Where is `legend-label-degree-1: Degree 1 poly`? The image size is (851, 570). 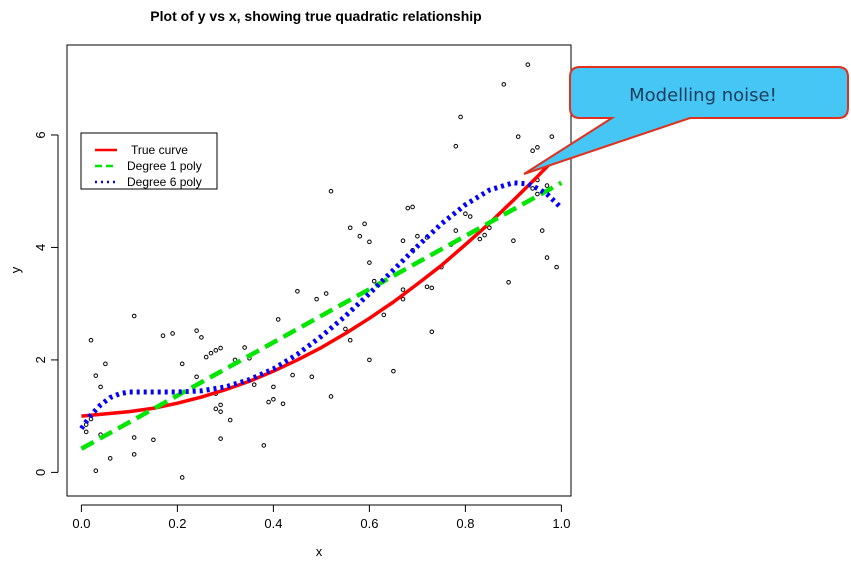
legend-label-degree-1: Degree 1 poly is located at coordinates (164, 166).